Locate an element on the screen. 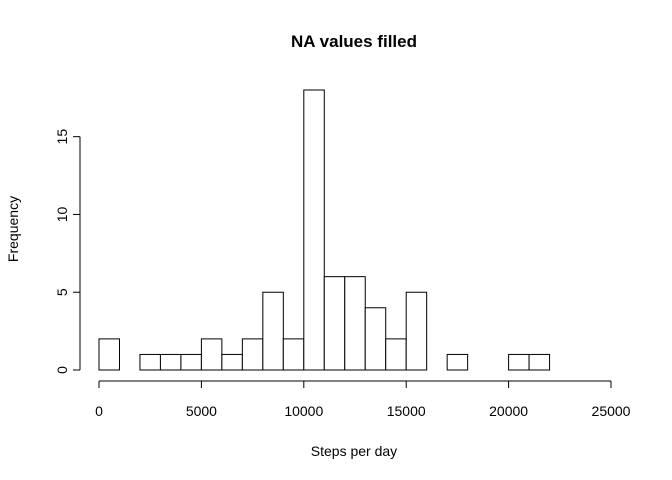 The height and width of the screenshot is (480, 672). x-tick-label: 5000 is located at coordinates (201, 411).